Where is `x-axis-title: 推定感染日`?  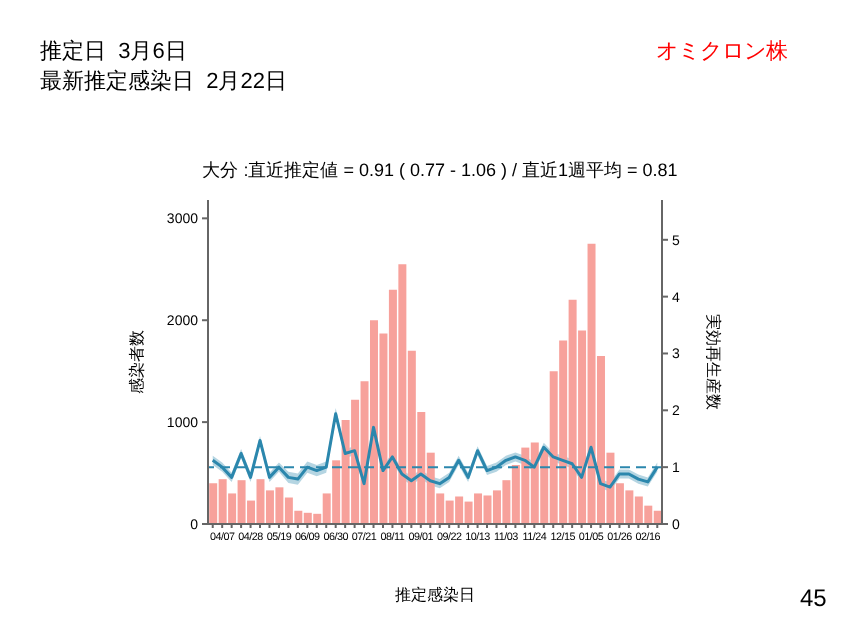
x-axis-title: 推定感染日 is located at coordinates (435, 595).